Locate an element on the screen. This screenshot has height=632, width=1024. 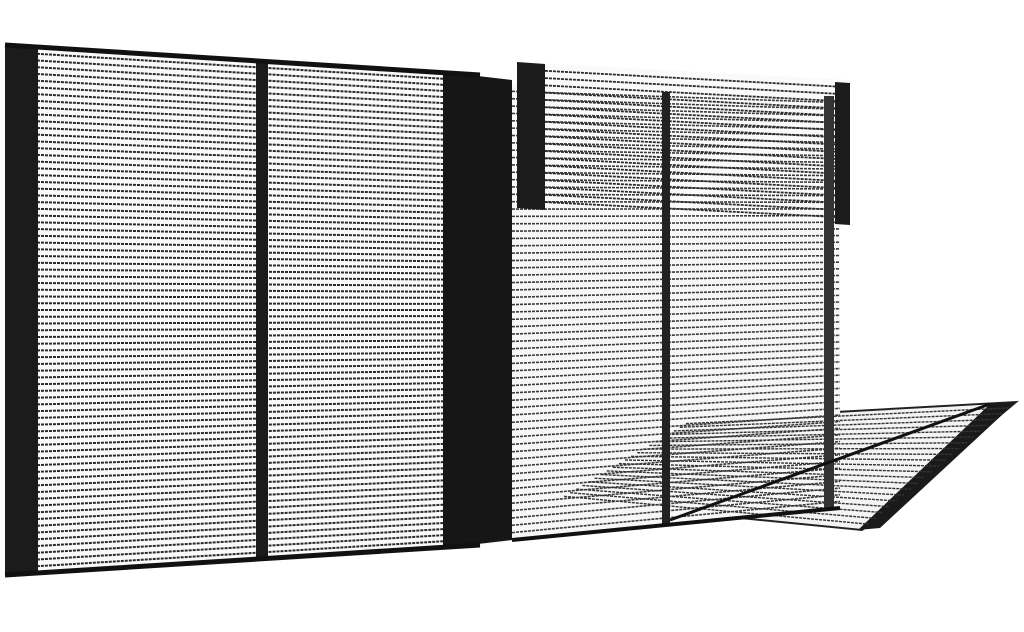
left-panel-top is located at coordinates (242, 60).